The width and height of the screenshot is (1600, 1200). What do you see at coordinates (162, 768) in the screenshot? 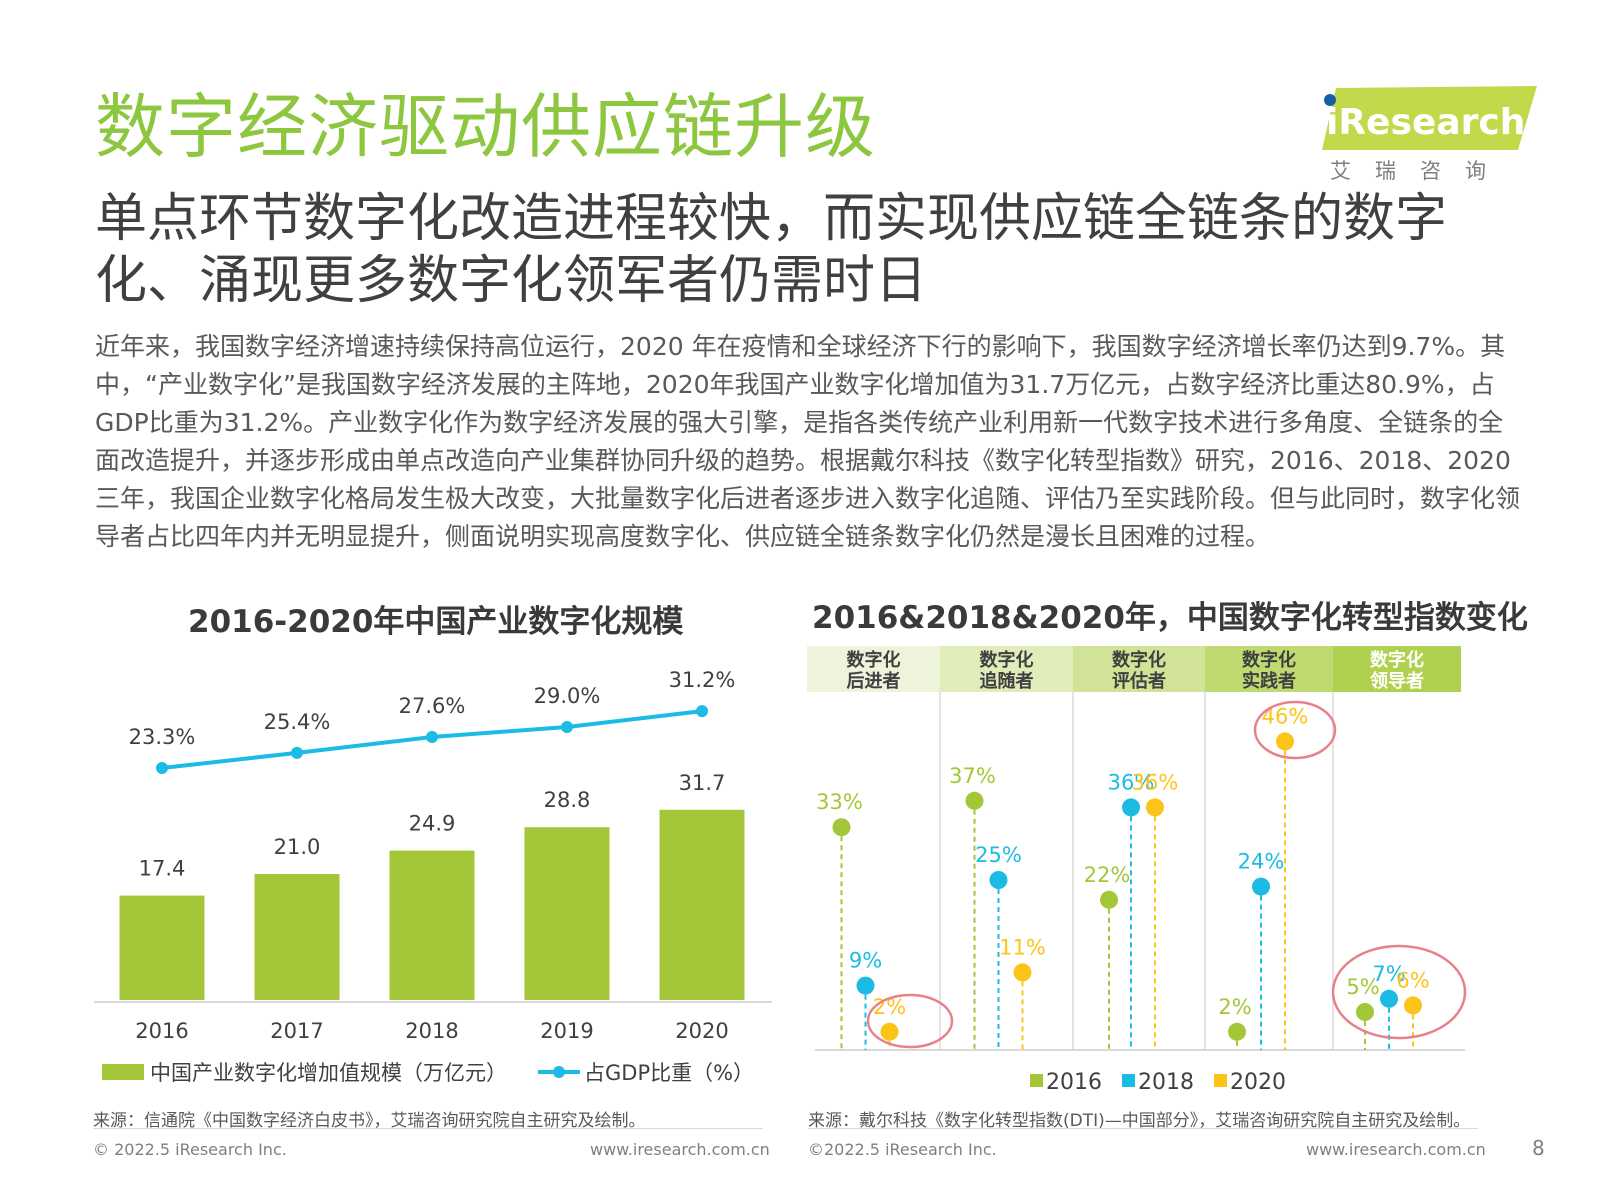
I see `line-point-2016` at bounding box center [162, 768].